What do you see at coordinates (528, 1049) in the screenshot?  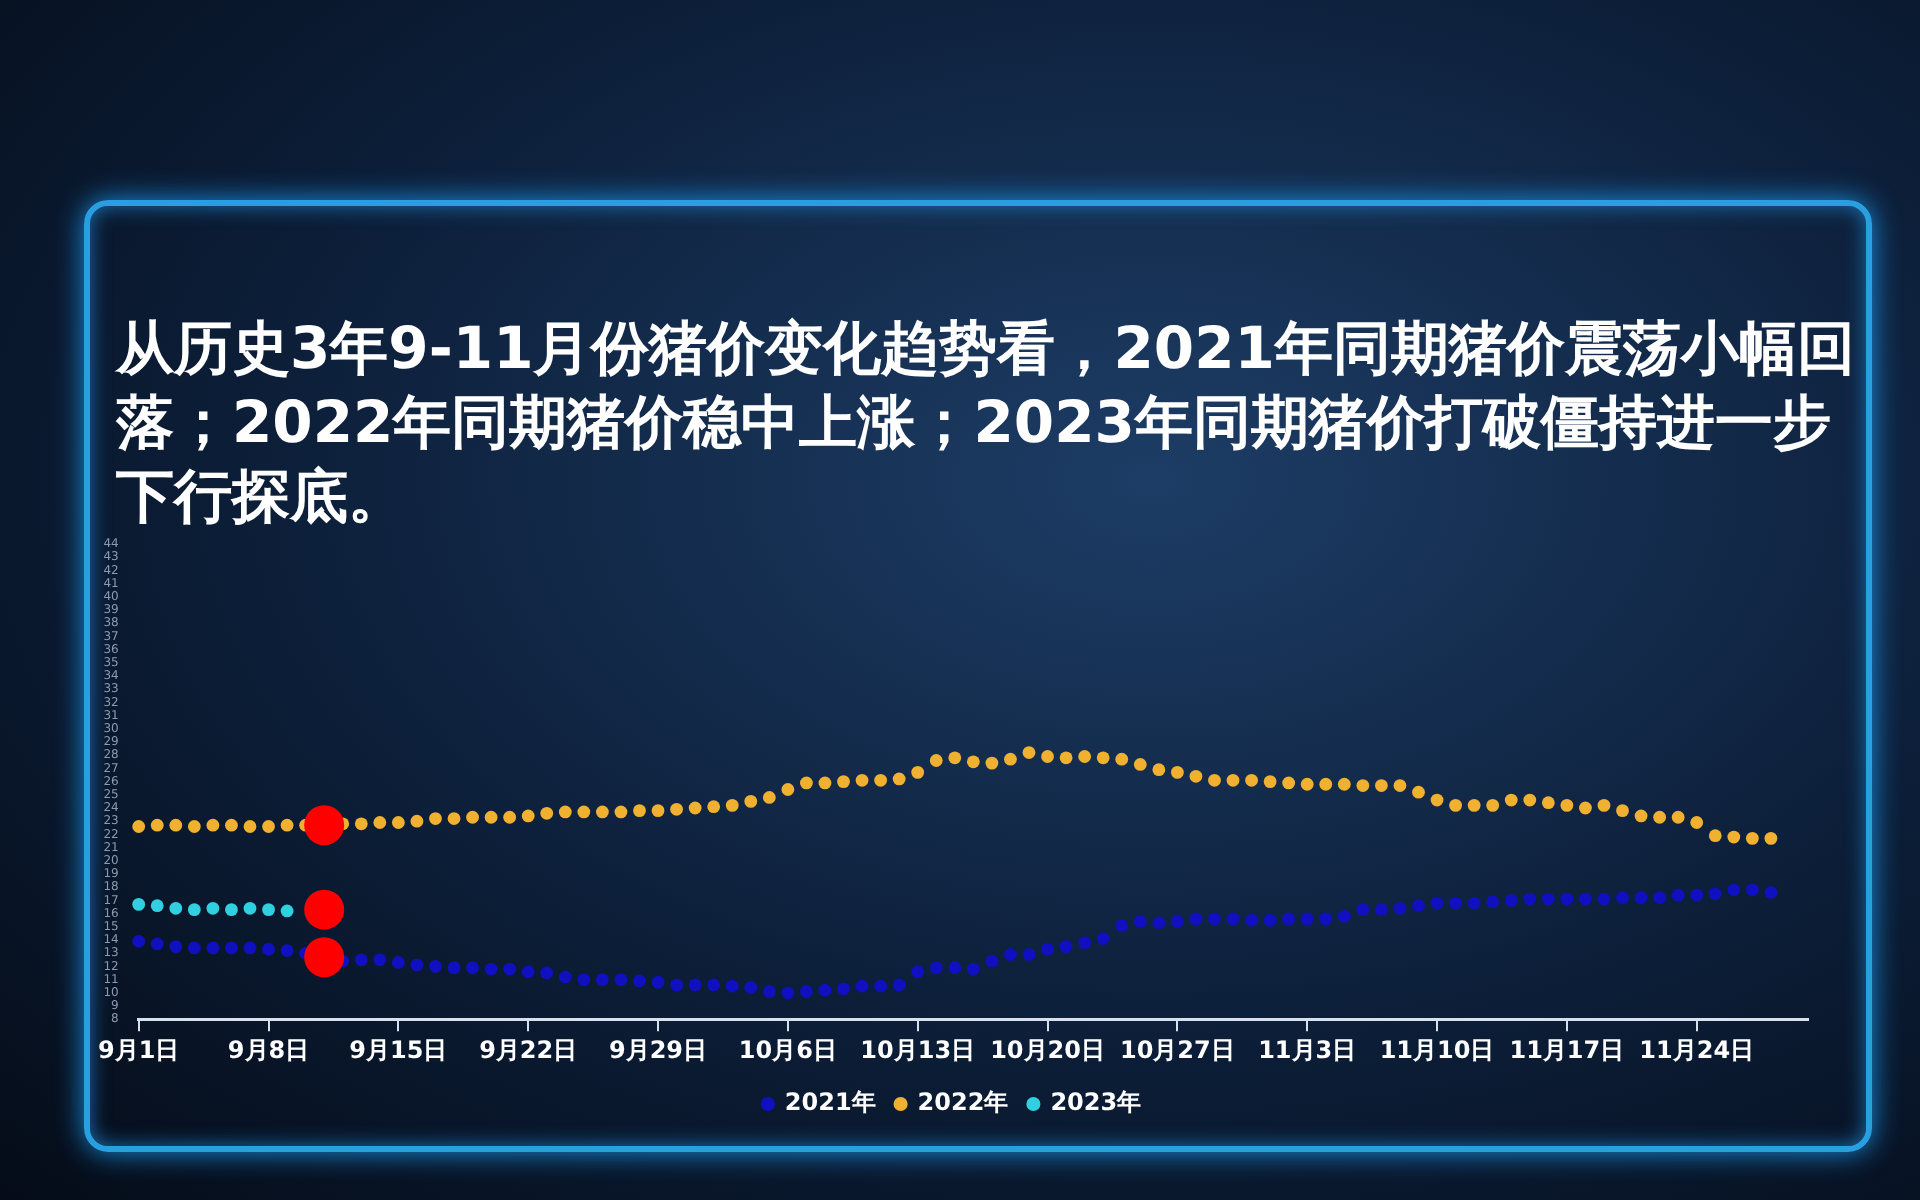 I see `x-tick-label: 9月22日` at bounding box center [528, 1049].